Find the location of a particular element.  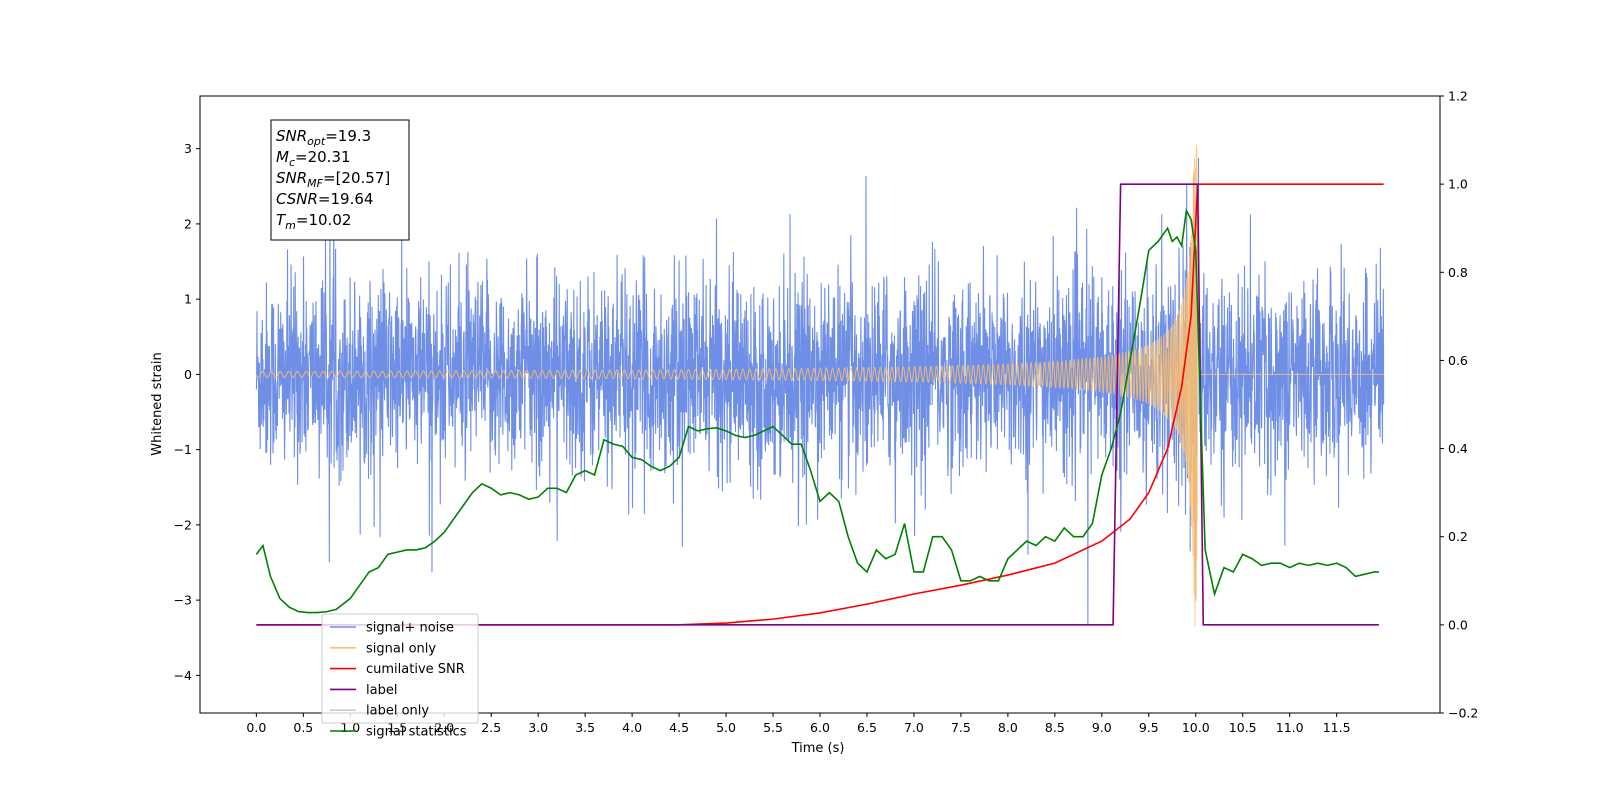

y2-tick: 0.4 is located at coordinates (1454, 448).